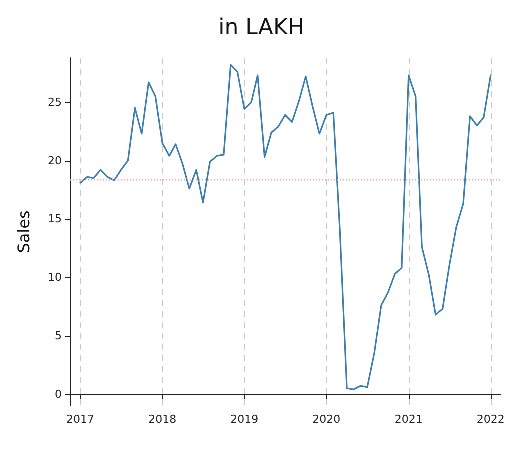 Image resolution: width=523 pixels, height=450 pixels. I want to click on y-axis-title: Sales, so click(24, 232).